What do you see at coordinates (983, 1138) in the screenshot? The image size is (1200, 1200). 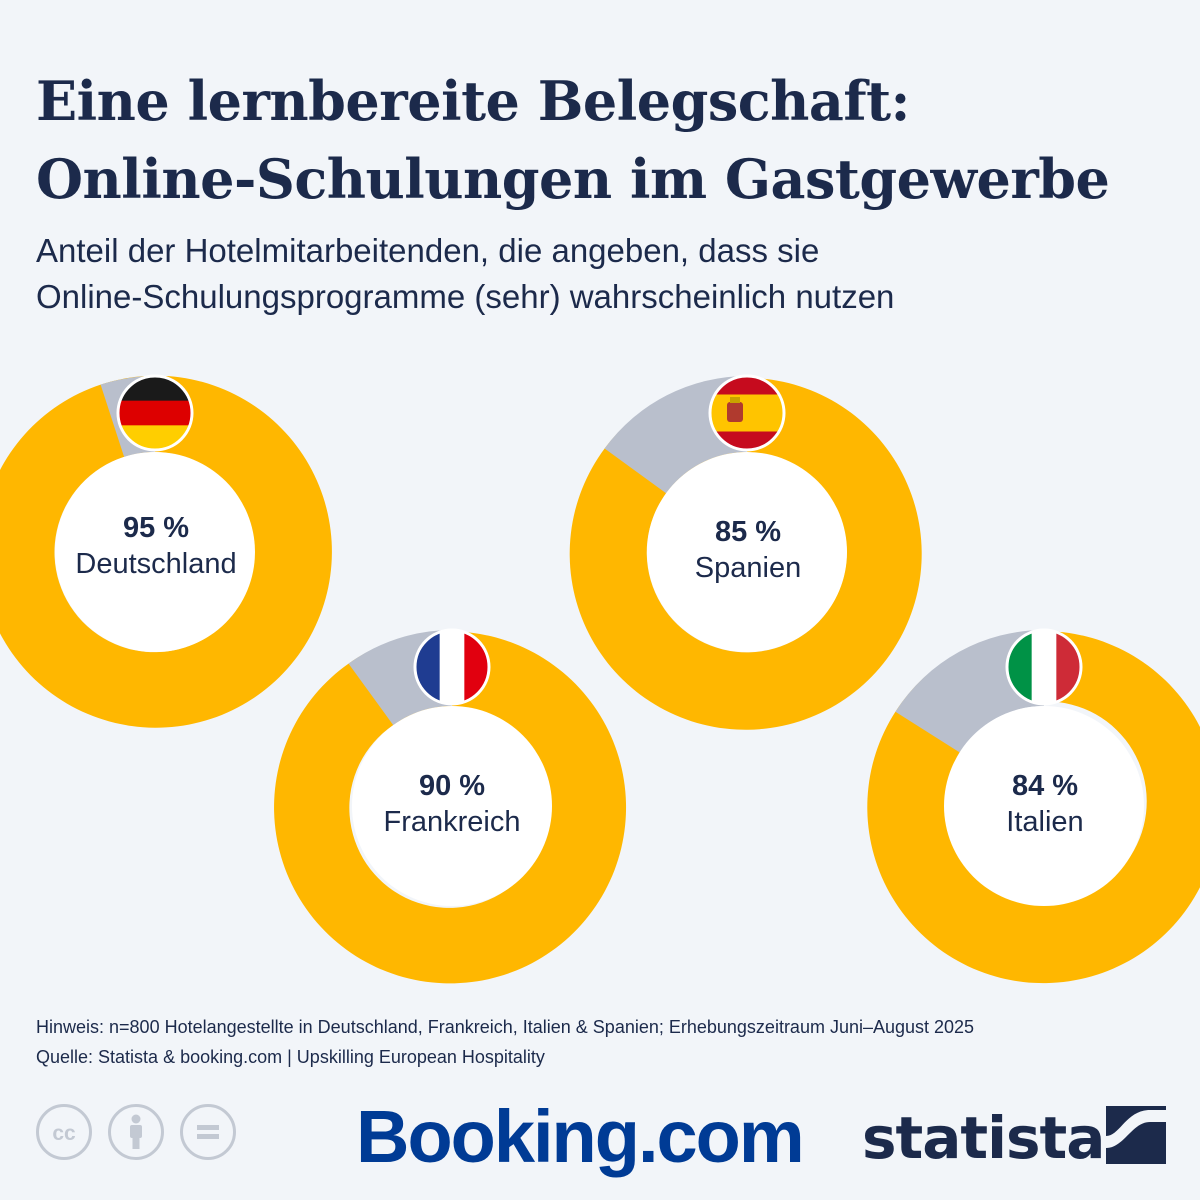 I see `statista-logo-text: statista` at bounding box center [983, 1138].